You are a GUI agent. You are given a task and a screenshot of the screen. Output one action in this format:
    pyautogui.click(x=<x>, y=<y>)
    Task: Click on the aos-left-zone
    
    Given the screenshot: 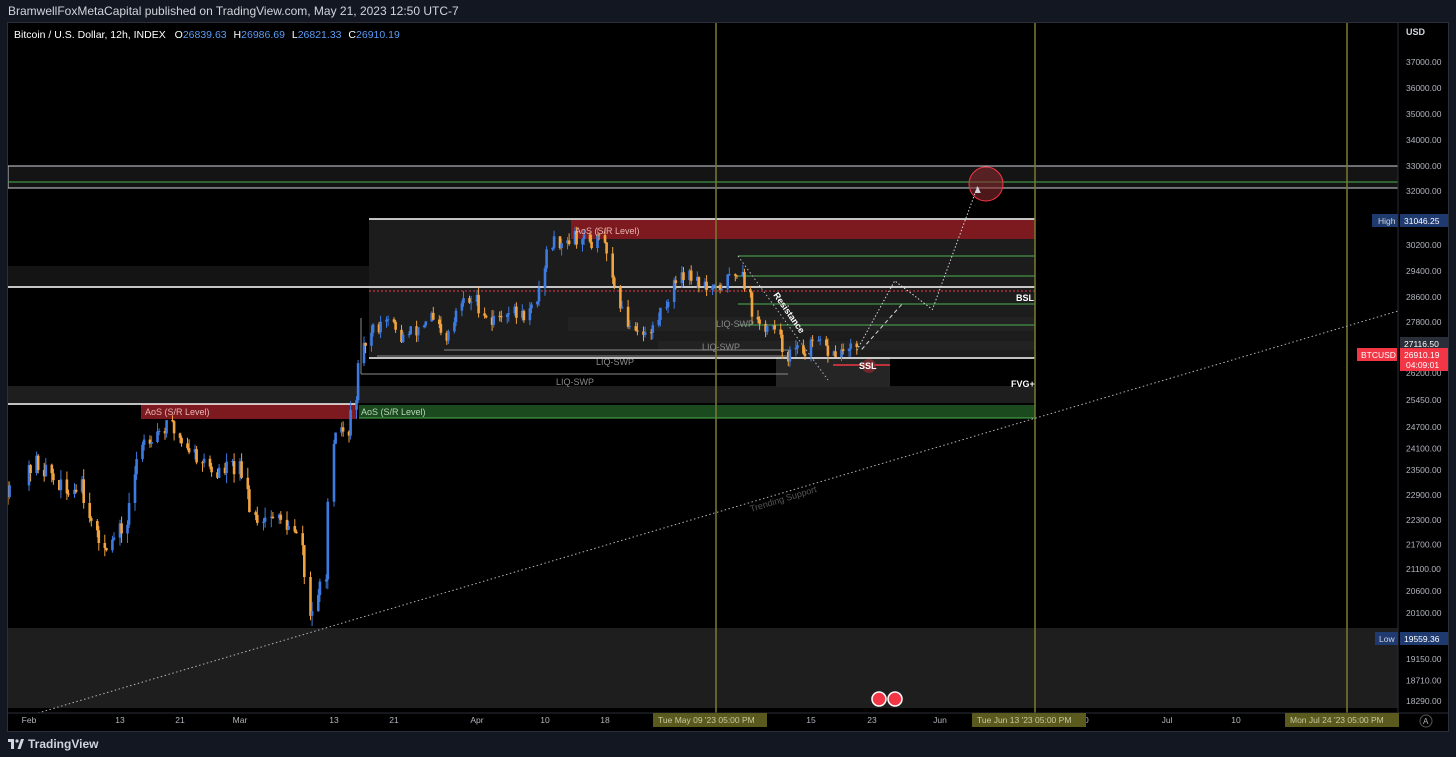 What is the action you would take?
    pyautogui.click(x=249, y=411)
    